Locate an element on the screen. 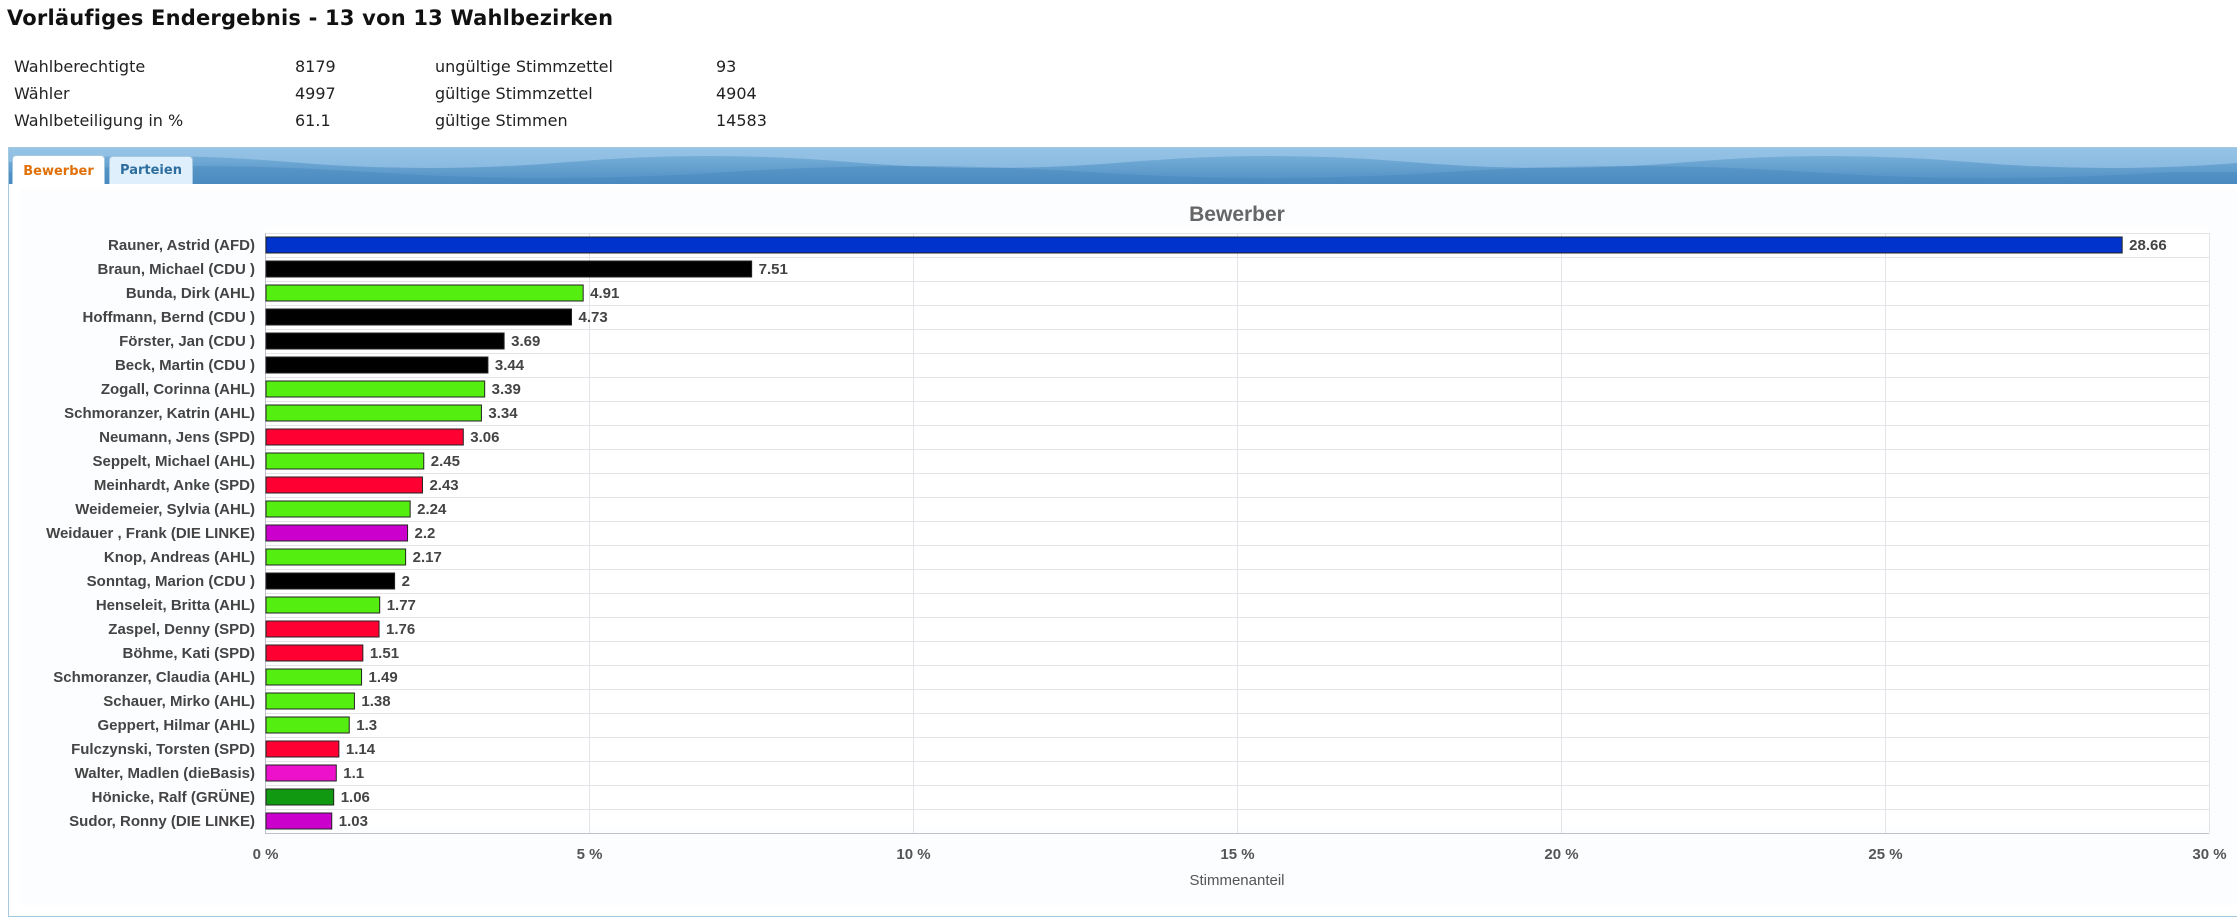 Image resolution: width=2237 pixels, height=917 pixels. stat-label: gültige Stimmzettel is located at coordinates (514, 93).